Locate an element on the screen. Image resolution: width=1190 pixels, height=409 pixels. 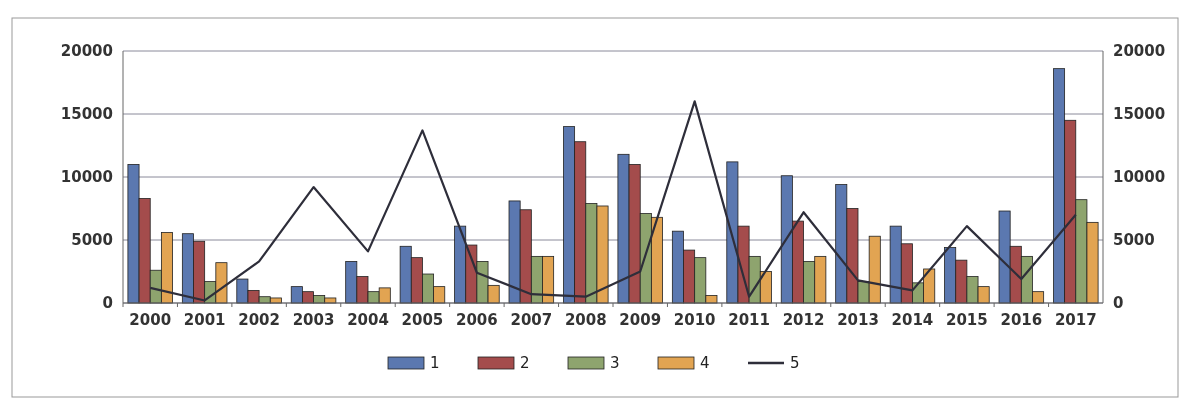
legend-label: 2 is located at coordinates (525, 363).